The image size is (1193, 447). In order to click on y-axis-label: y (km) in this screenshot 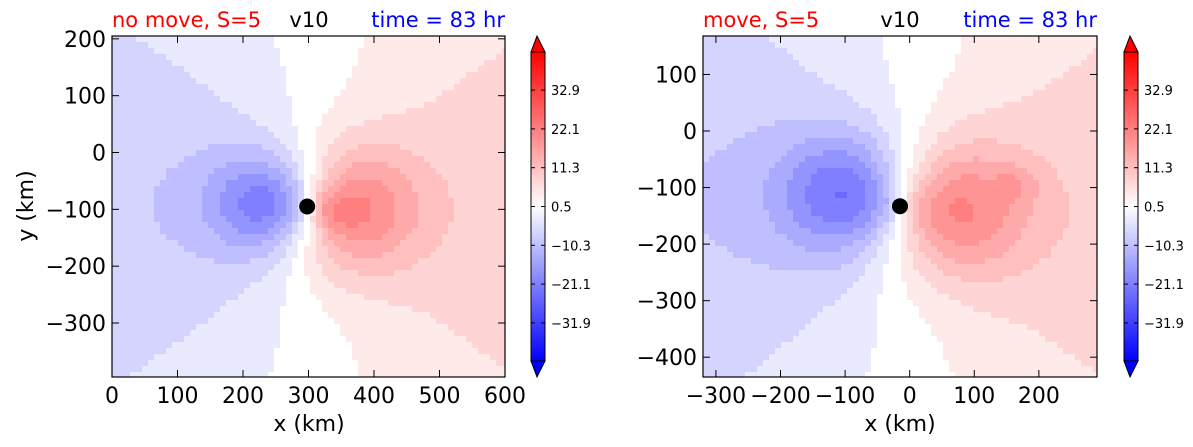, I will do `click(26, 205)`.